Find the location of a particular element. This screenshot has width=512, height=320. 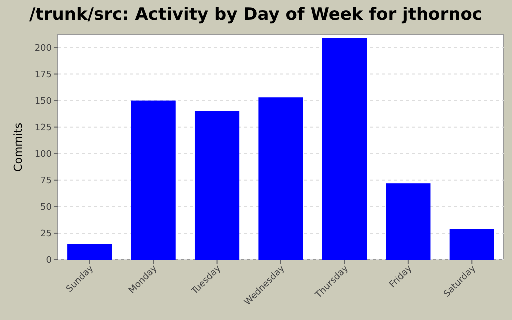

y-tick-label: 0 is located at coordinates (49, 261).